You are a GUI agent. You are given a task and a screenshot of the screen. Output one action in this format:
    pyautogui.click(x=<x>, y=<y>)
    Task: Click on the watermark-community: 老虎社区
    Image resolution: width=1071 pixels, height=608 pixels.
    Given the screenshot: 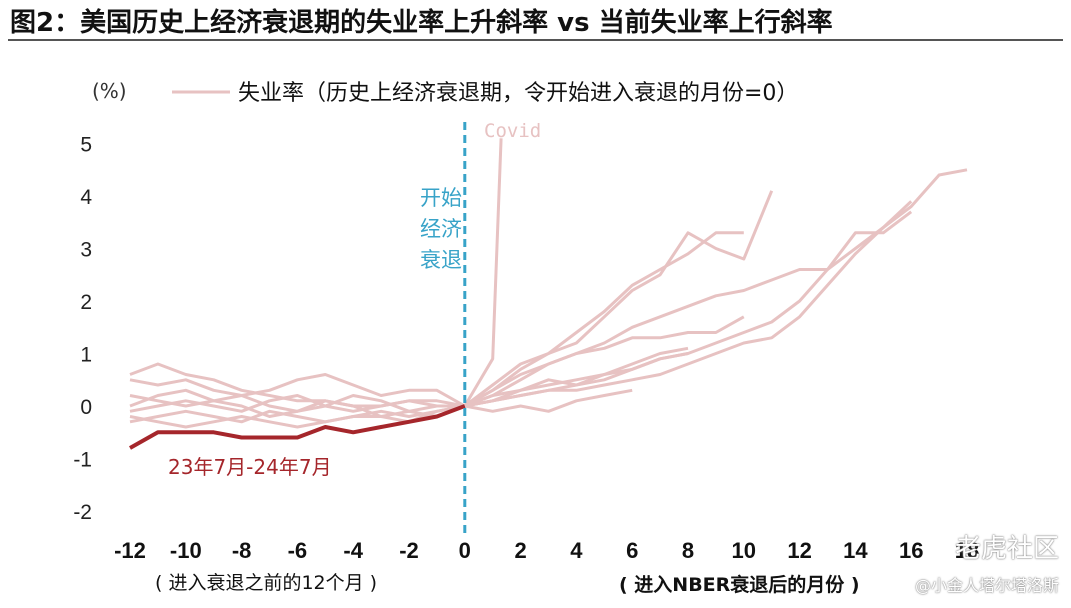 What is the action you would take?
    pyautogui.click(x=1006, y=549)
    